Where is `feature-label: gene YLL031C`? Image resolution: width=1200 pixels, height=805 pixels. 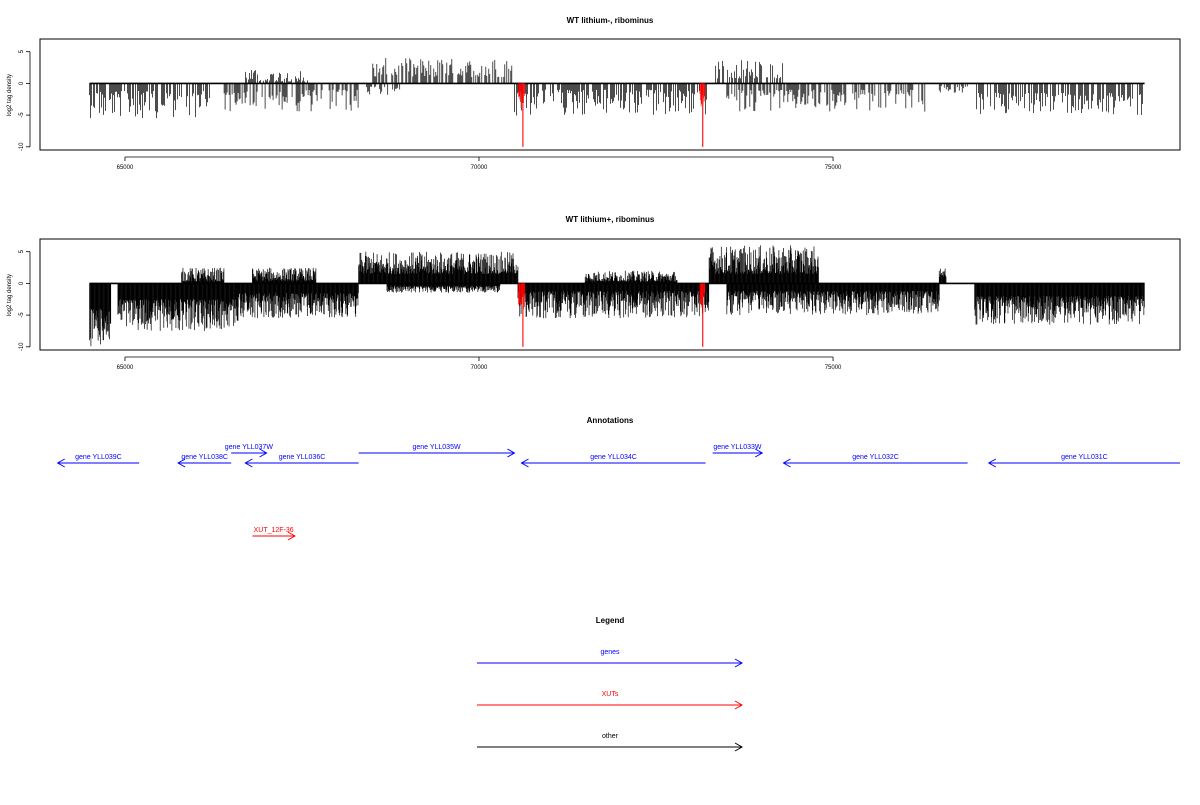
feature-label: gene YLL031C is located at coordinates (1084, 457).